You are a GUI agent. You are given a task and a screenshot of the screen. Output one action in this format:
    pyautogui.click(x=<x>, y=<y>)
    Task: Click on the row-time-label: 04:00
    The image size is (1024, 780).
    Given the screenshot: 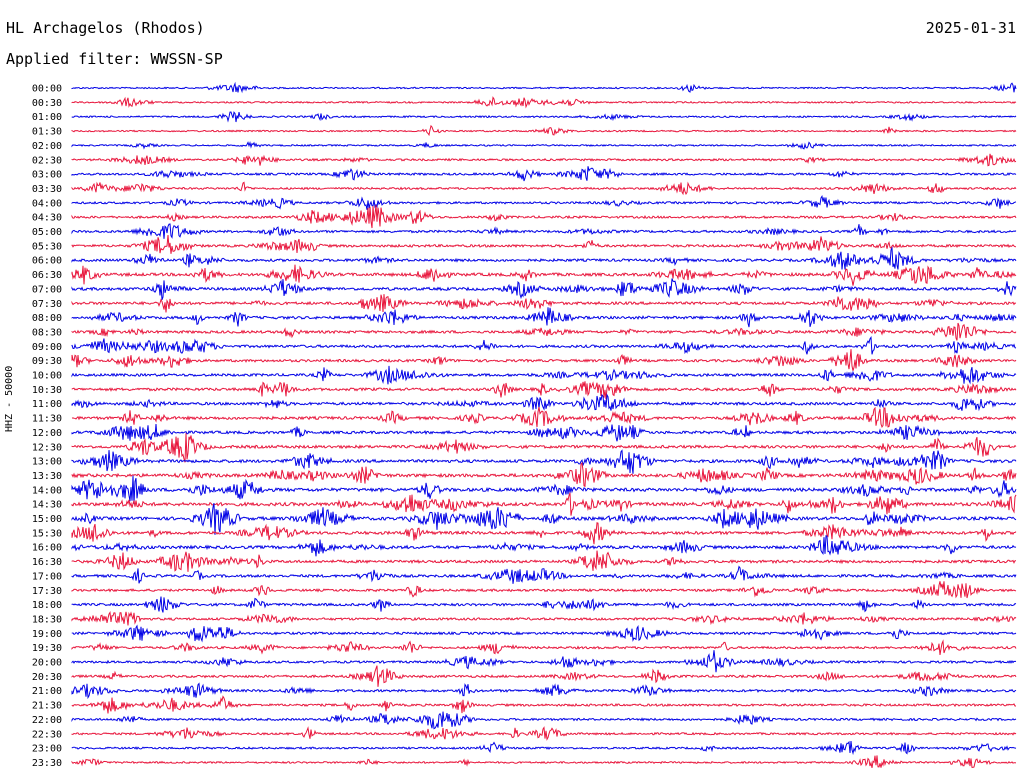 What is the action you would take?
    pyautogui.click(x=47, y=203)
    